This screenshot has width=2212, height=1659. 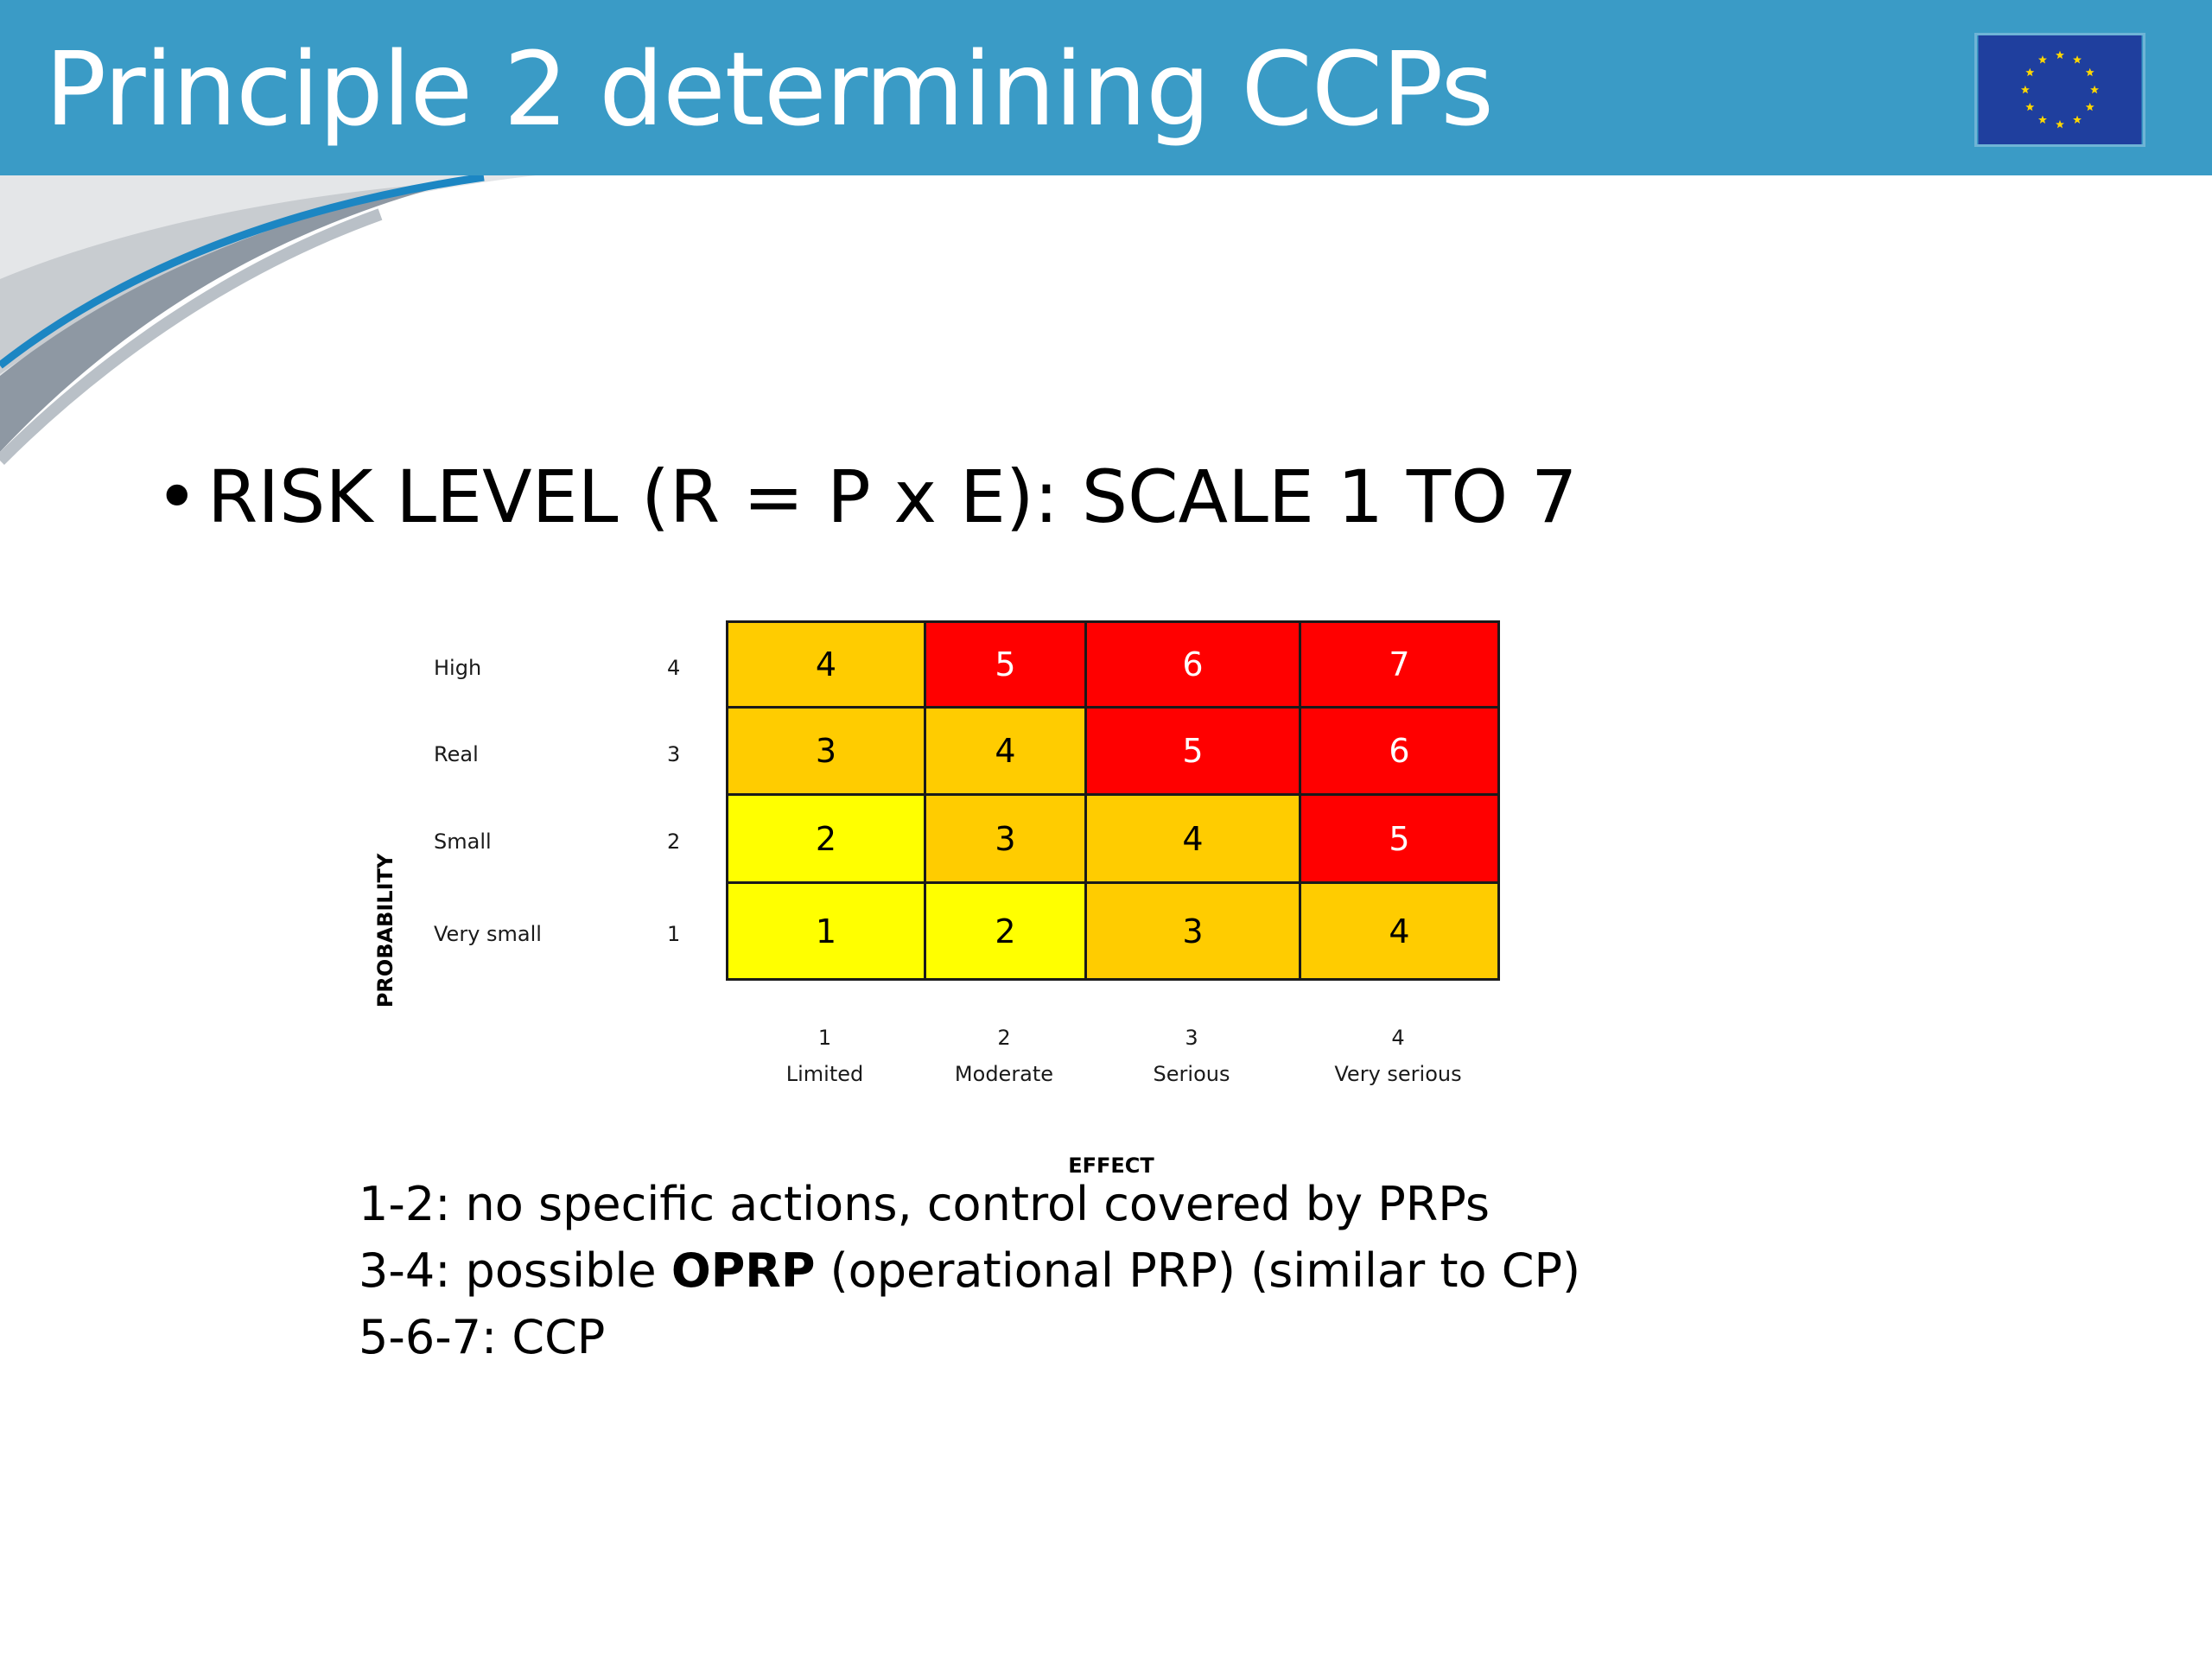 I want to click on note-line-3: 5-6-7: CCP, so click(x=482, y=1337).